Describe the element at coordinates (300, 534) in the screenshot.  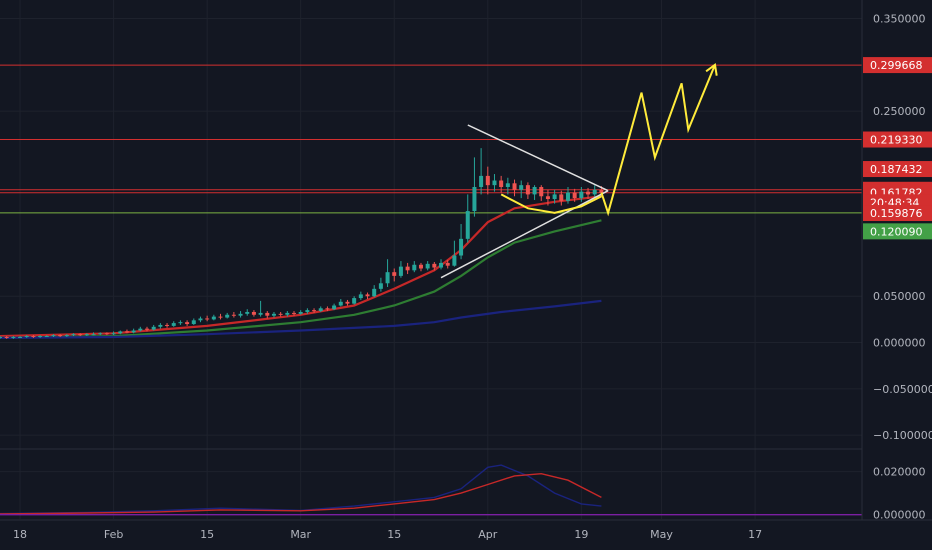
I see `time-axis-label: Mar` at that location.